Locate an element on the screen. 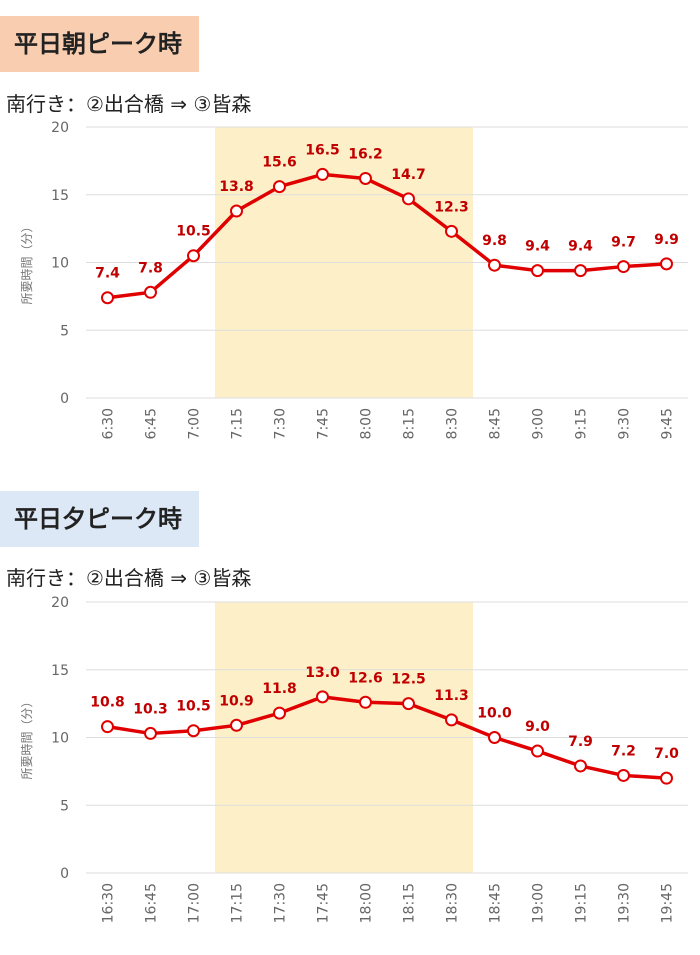 This screenshot has width=700, height=955. morning-x-tick-label: 7:45 is located at coordinates (324, 423).